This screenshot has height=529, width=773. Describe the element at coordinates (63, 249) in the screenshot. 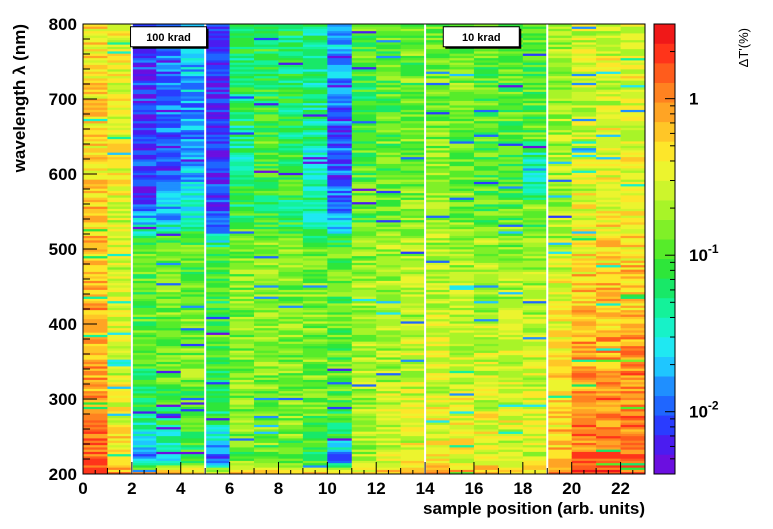

I see `y-tick-label: 500` at that location.